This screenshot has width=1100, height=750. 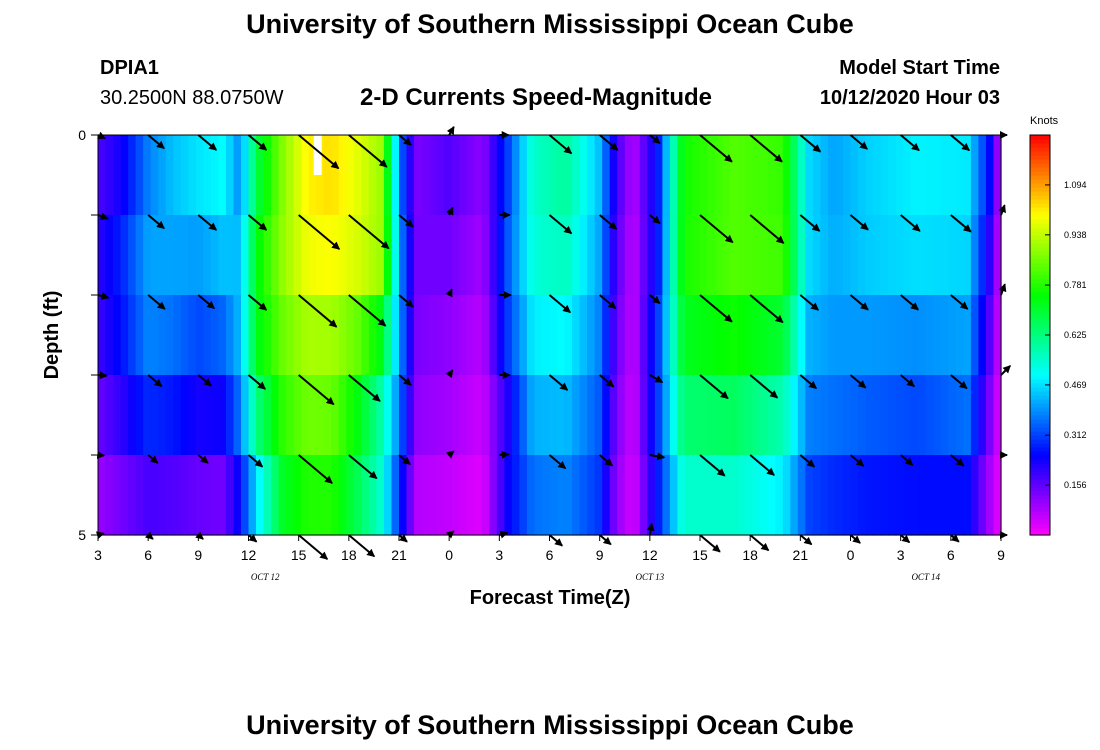 What do you see at coordinates (265, 577) in the screenshot?
I see `date-label: OCT 12` at bounding box center [265, 577].